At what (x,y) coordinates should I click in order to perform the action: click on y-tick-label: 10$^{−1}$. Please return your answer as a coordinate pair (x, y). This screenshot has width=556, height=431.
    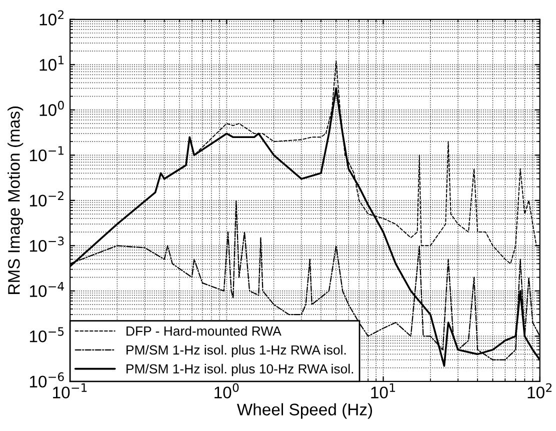
    Looking at the image, I should click on (47, 154).